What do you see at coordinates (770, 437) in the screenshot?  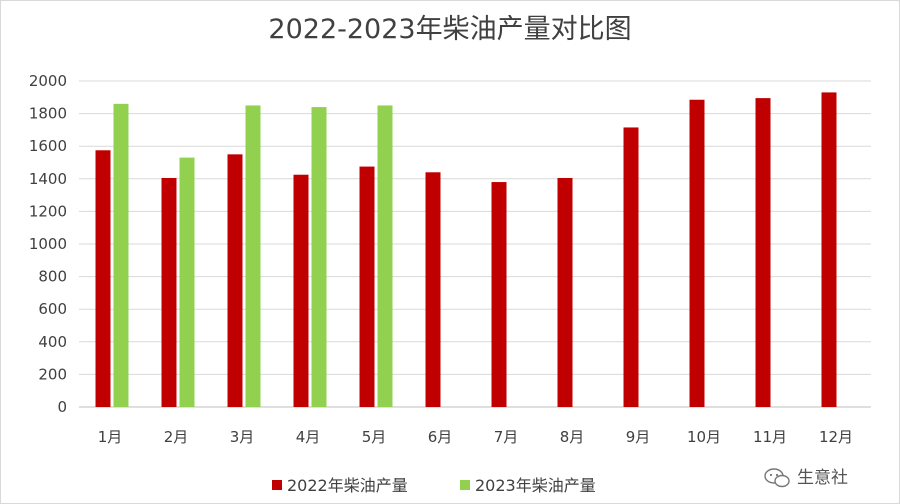 I see `x-tick-label: 11月` at bounding box center [770, 437].